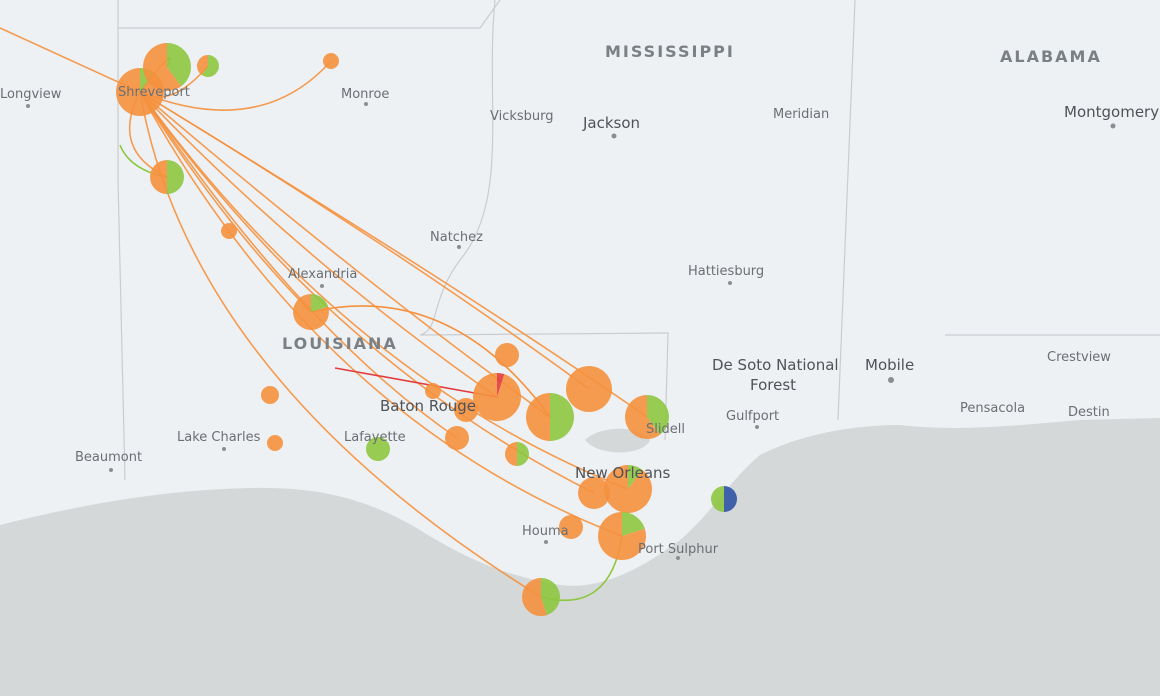 The image size is (1160, 696). I want to click on city-label: Lafayette, so click(375, 437).